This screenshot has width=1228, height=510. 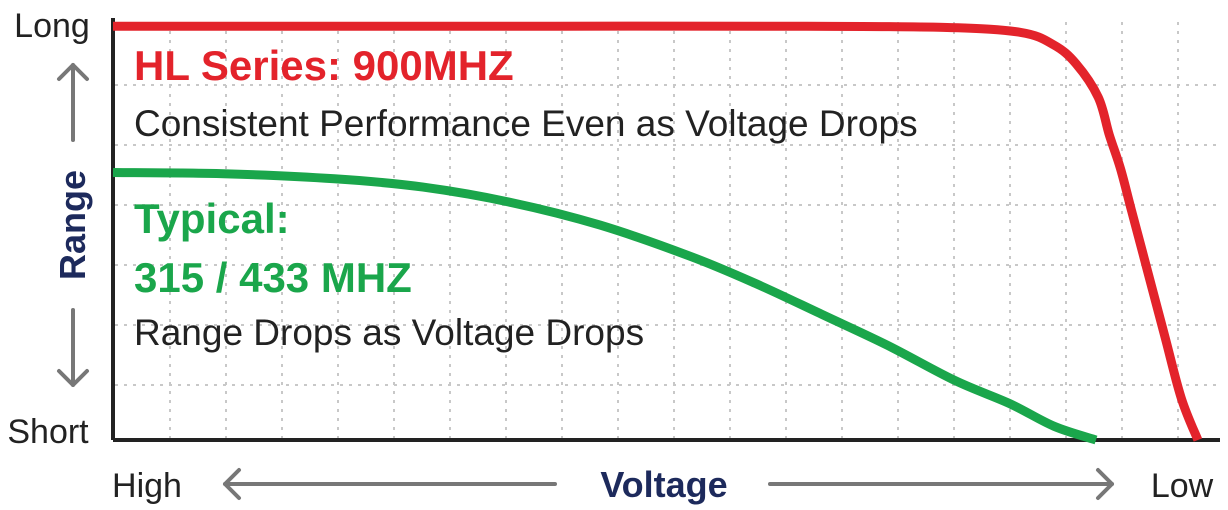 What do you see at coordinates (390, 484) in the screenshot?
I see `x-left-arrow-icon` at bounding box center [390, 484].